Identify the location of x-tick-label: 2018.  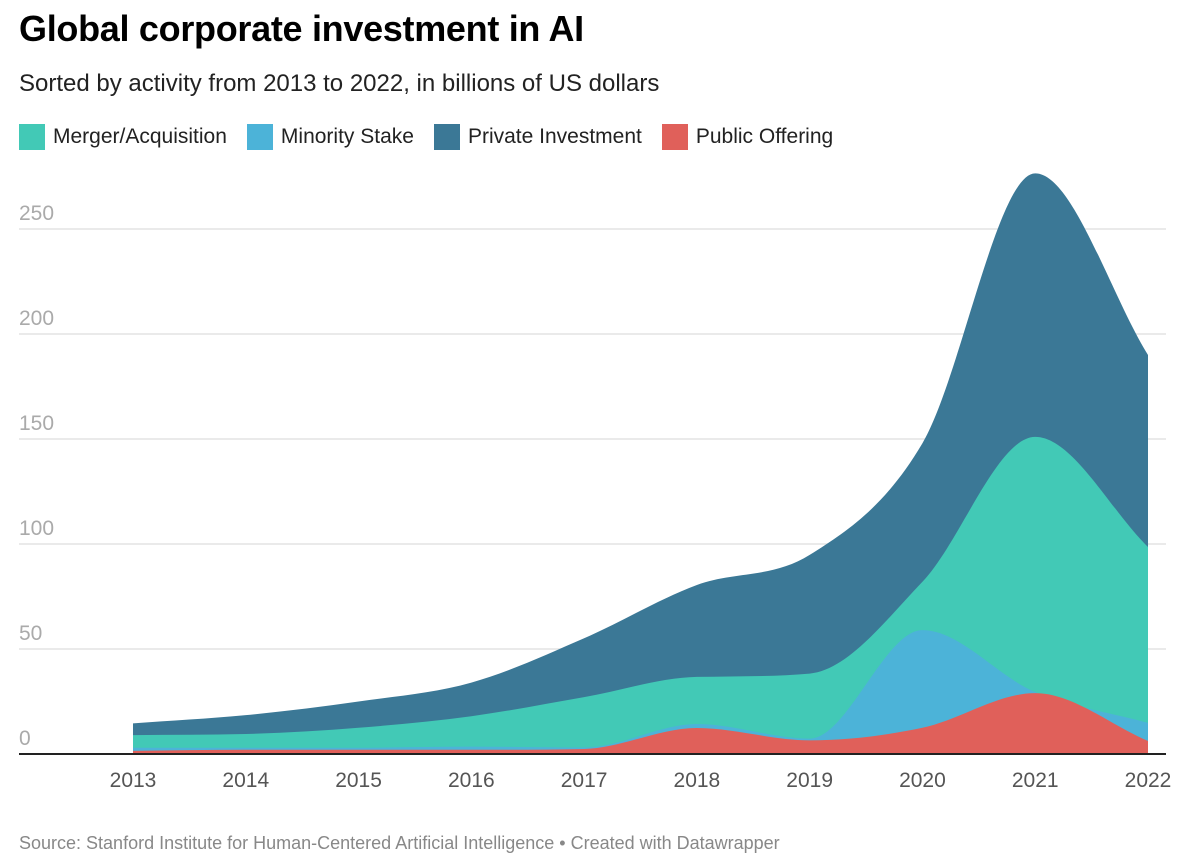
(697, 780).